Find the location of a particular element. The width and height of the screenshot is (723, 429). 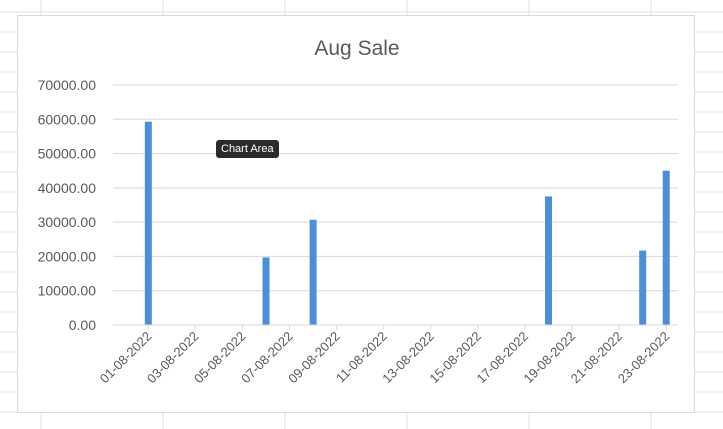

y-tick-label: 70000.00 is located at coordinates (67, 85).